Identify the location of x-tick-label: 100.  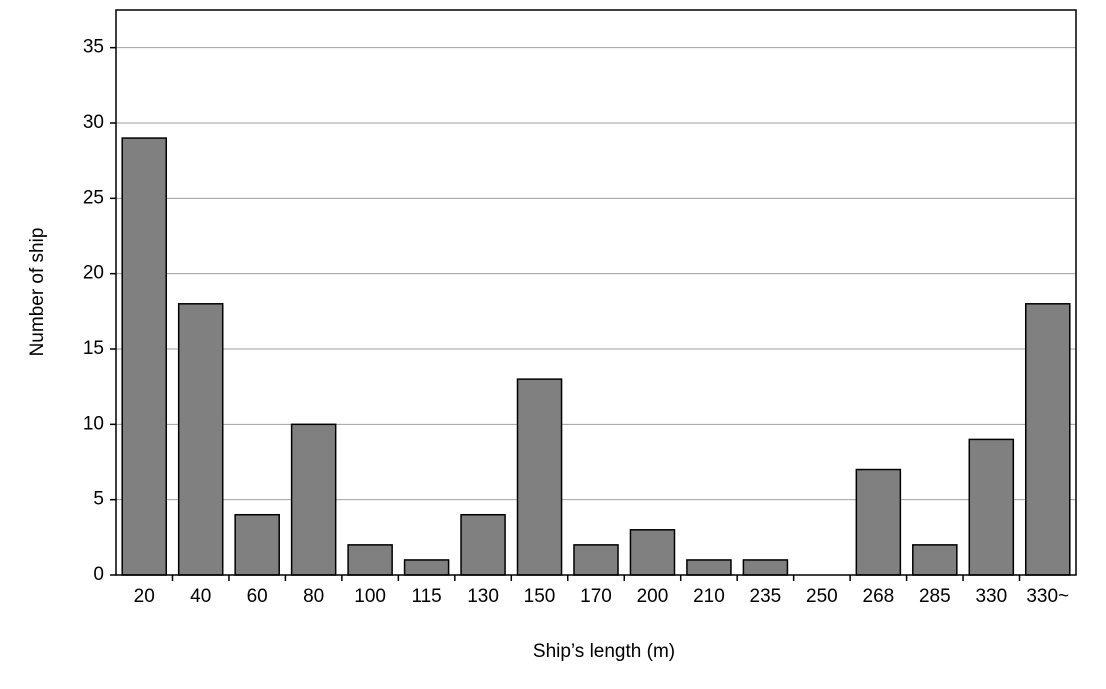
(370, 596).